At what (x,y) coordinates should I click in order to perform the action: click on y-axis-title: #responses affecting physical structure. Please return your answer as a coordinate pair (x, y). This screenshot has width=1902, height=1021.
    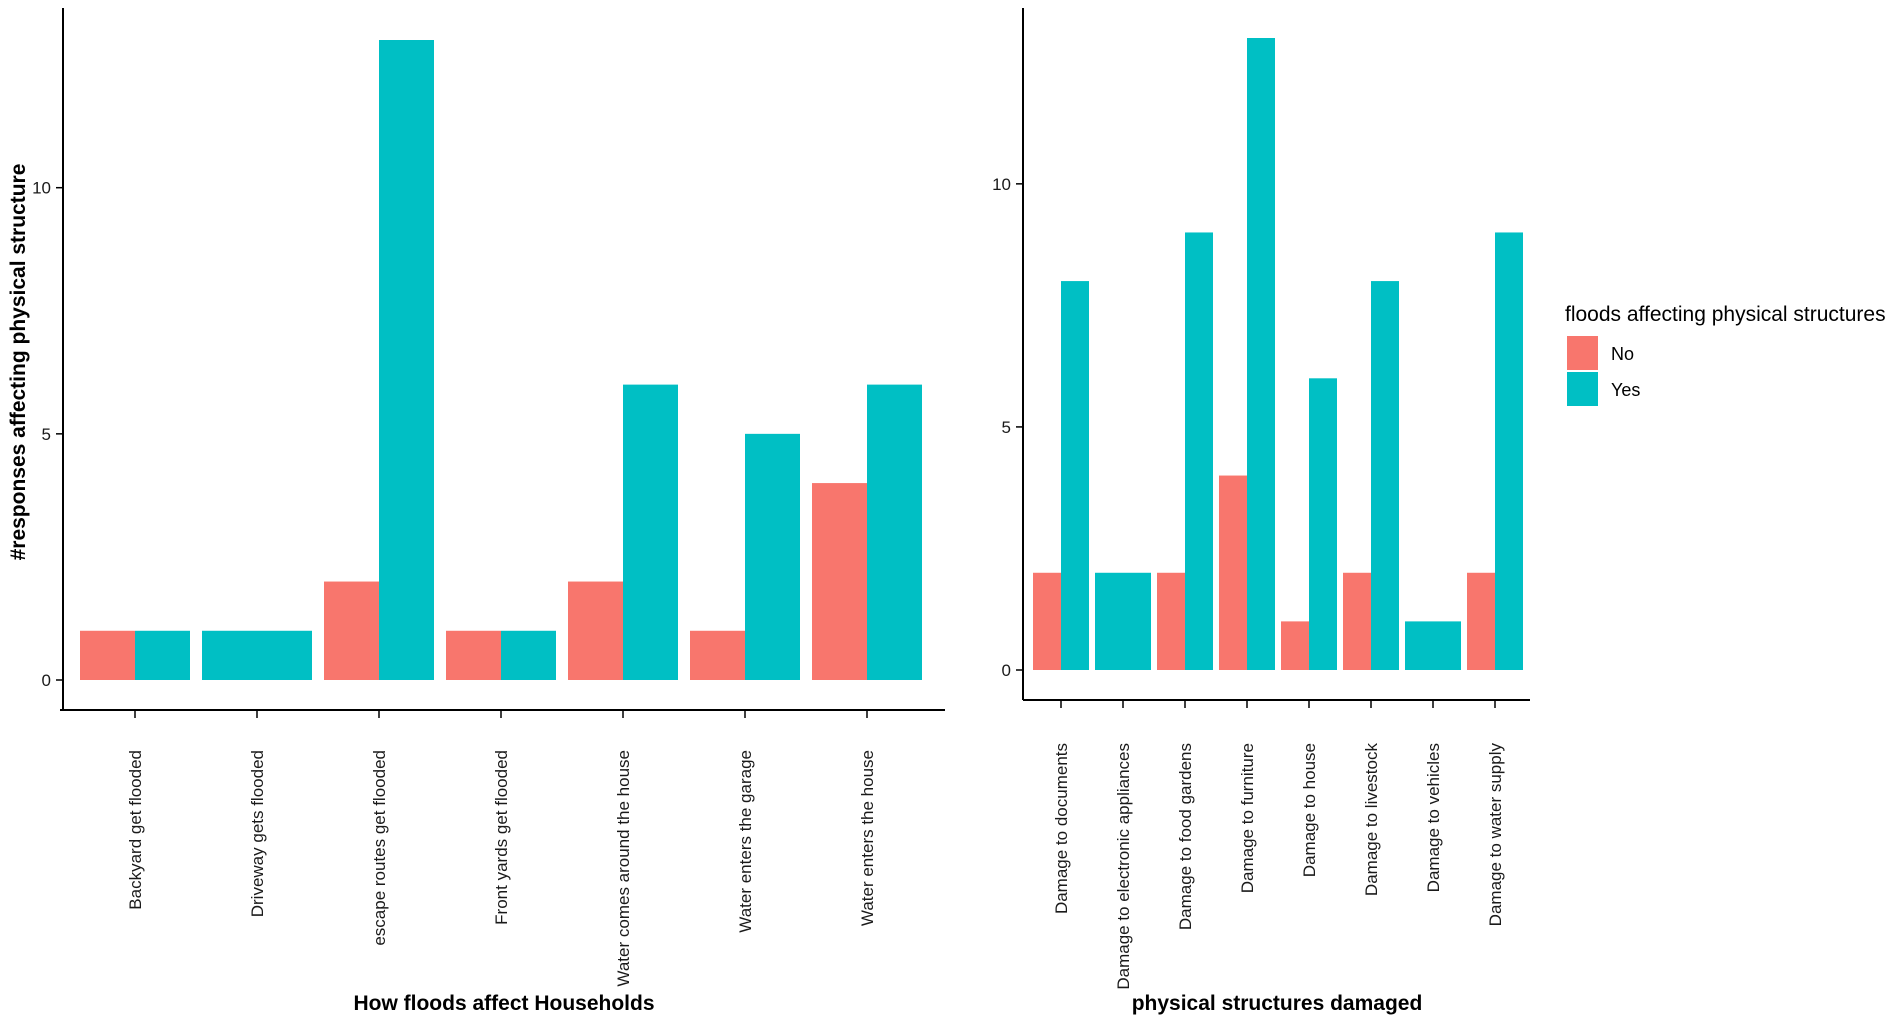
    Looking at the image, I should click on (18, 362).